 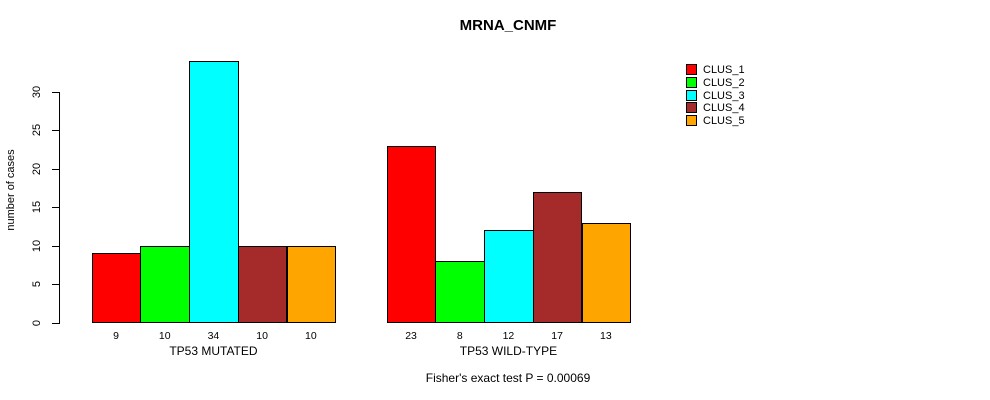 What do you see at coordinates (508, 336) in the screenshot?
I see `bar-value-label: 12` at bounding box center [508, 336].